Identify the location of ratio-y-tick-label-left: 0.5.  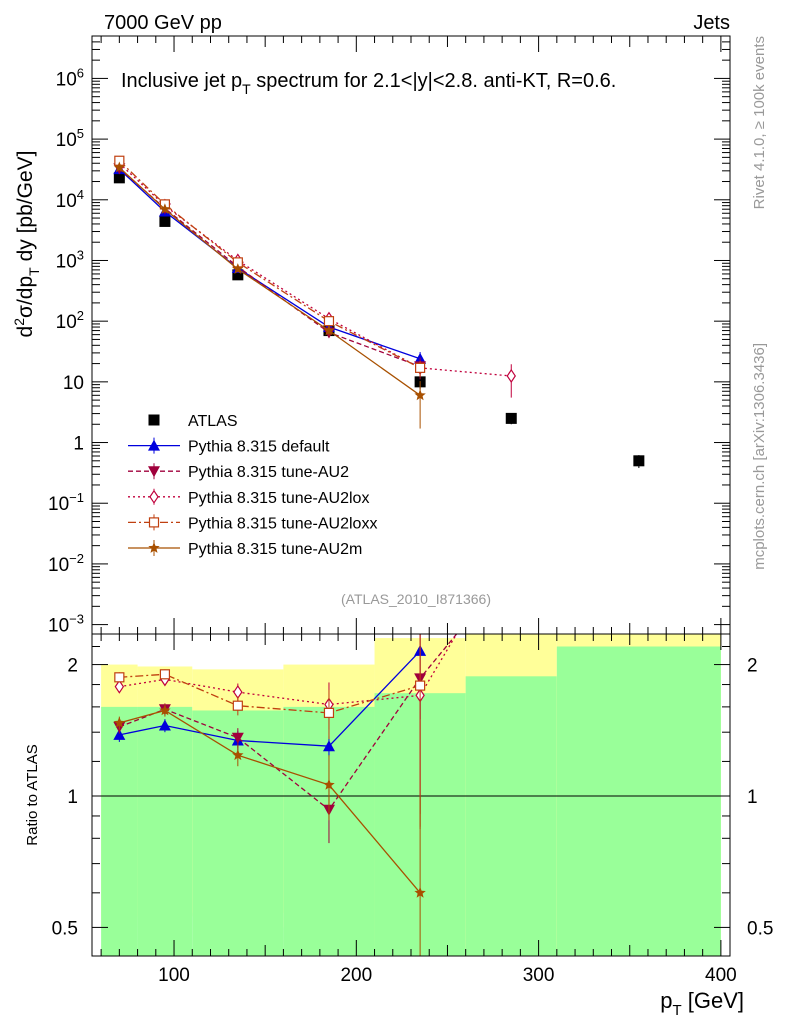
(65, 928).